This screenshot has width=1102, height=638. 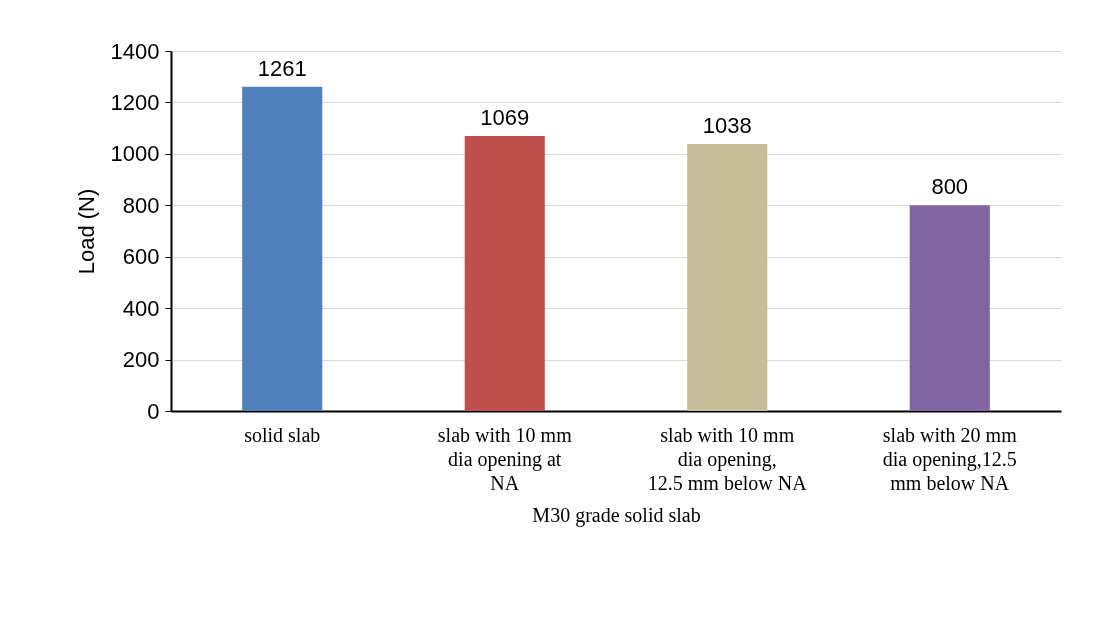 What do you see at coordinates (505, 118) in the screenshot?
I see `data-label: 1069` at bounding box center [505, 118].